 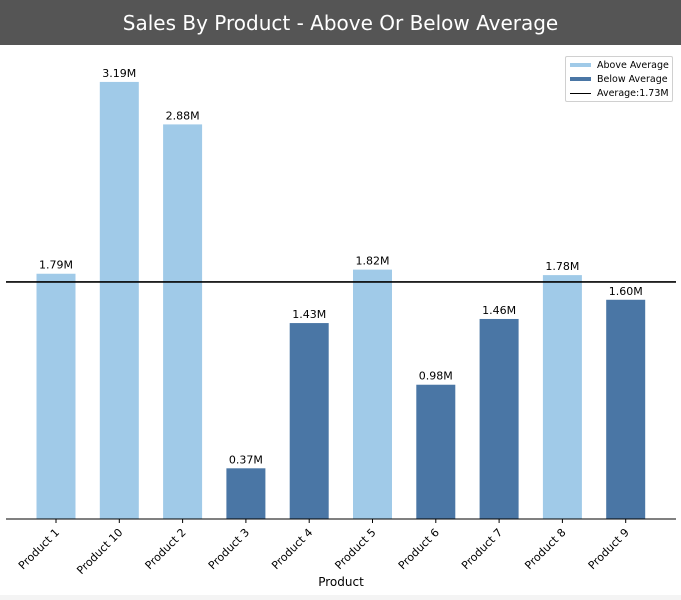 What do you see at coordinates (166, 549) in the screenshot?
I see `x-tick-label: Product 2` at bounding box center [166, 549].